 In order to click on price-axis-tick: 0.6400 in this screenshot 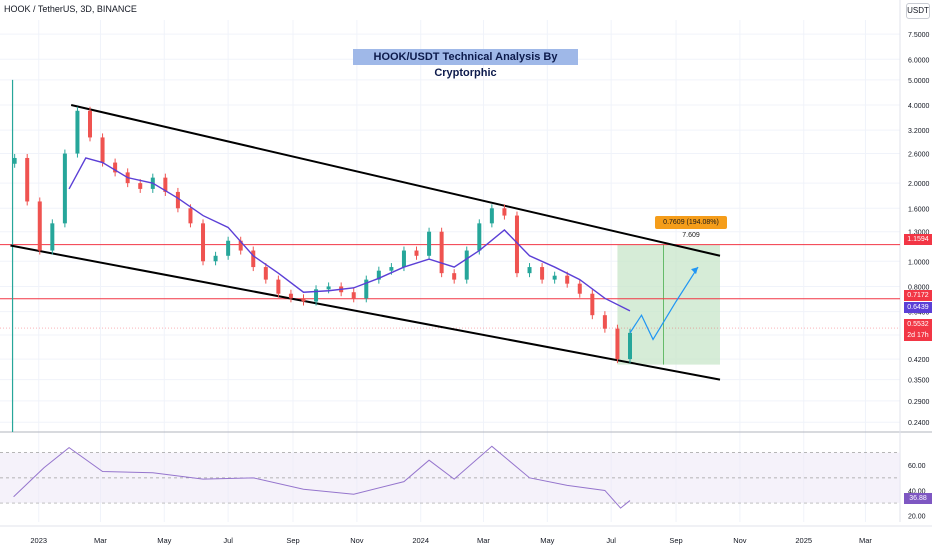, I will do `click(919, 313)`.